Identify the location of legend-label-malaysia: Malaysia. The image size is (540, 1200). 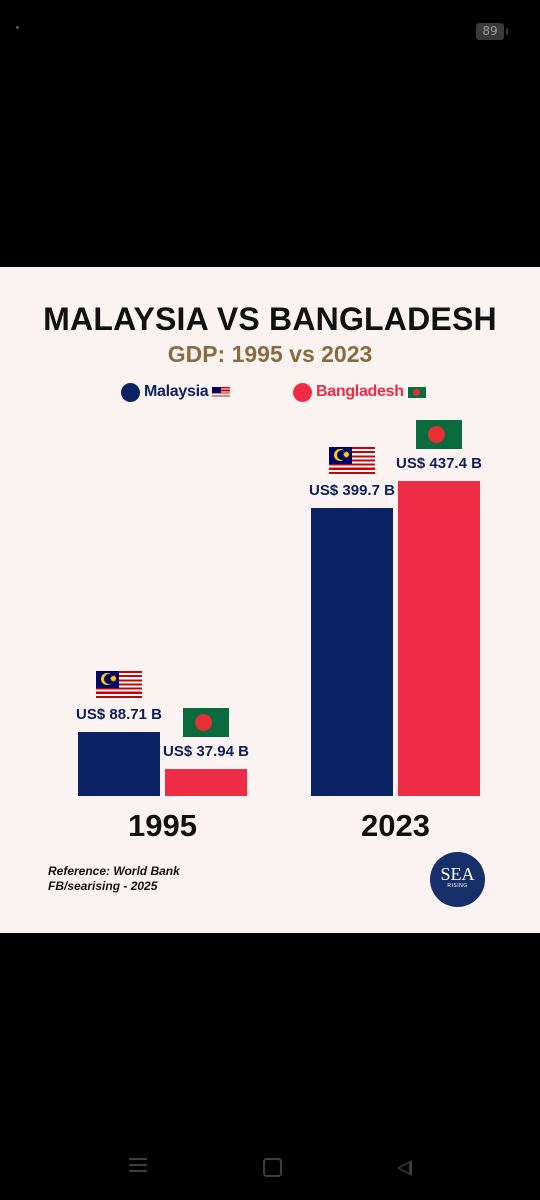
(176, 391).